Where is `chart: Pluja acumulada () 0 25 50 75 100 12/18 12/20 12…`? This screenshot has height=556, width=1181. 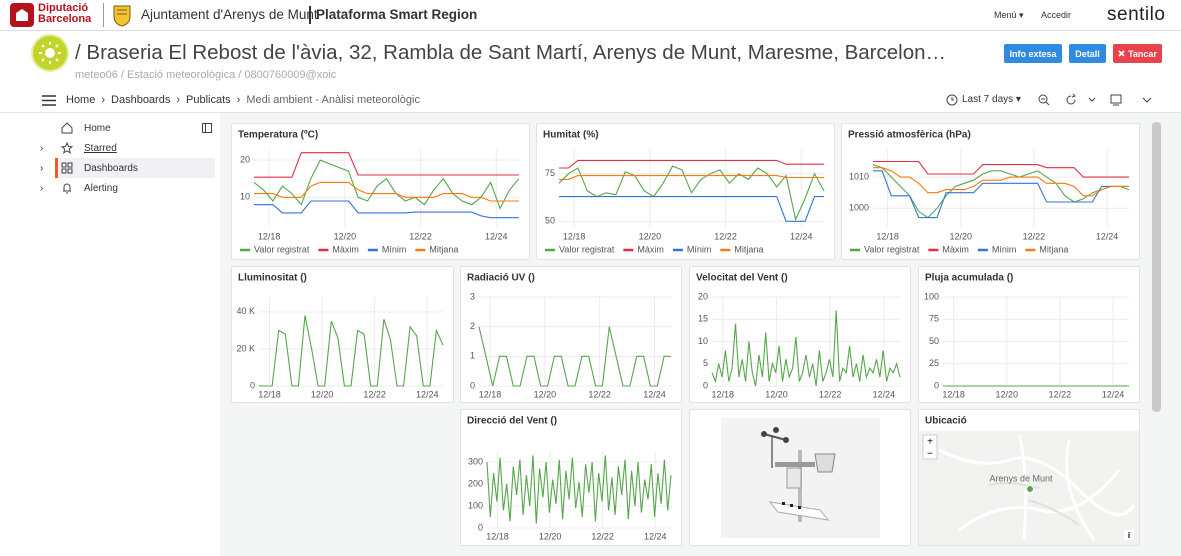
chart: Pluja acumulada () 0 25 50 75 100 12/18 12/20 12… is located at coordinates (1026, 336).